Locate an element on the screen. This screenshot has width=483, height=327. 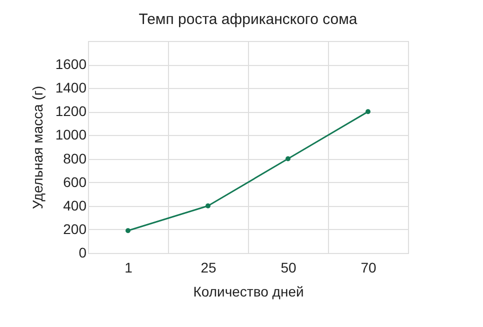
y-tick-label: 1000 is located at coordinates (71, 134).